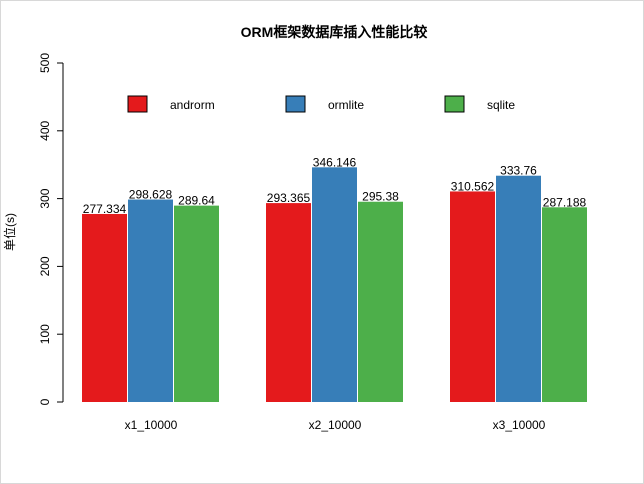 Image resolution: width=644 pixels, height=484 pixels. Describe the element at coordinates (192, 105) in the screenshot. I see `legend-label-androrm: androrm` at that location.